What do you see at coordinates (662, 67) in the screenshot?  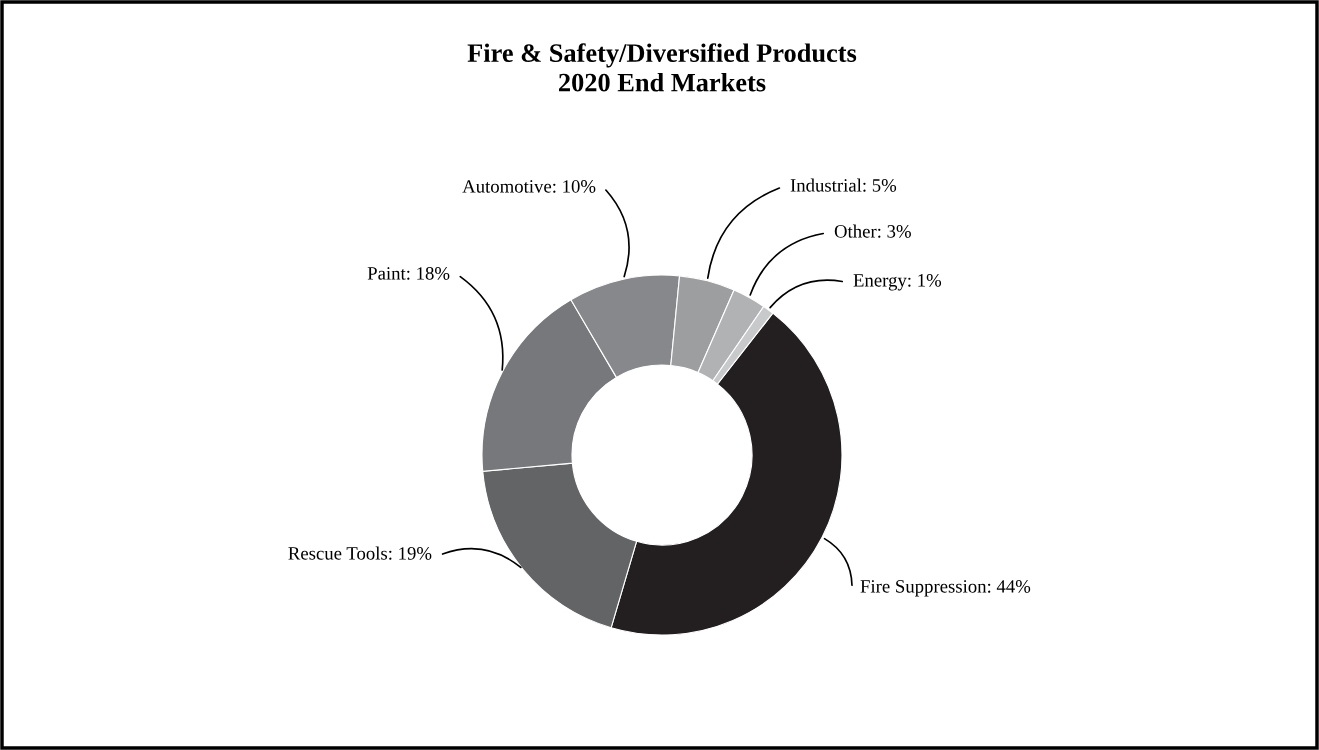 I see `chart-title: Fire & Safety/Diversified Products 2020 End Markets` at bounding box center [662, 67].